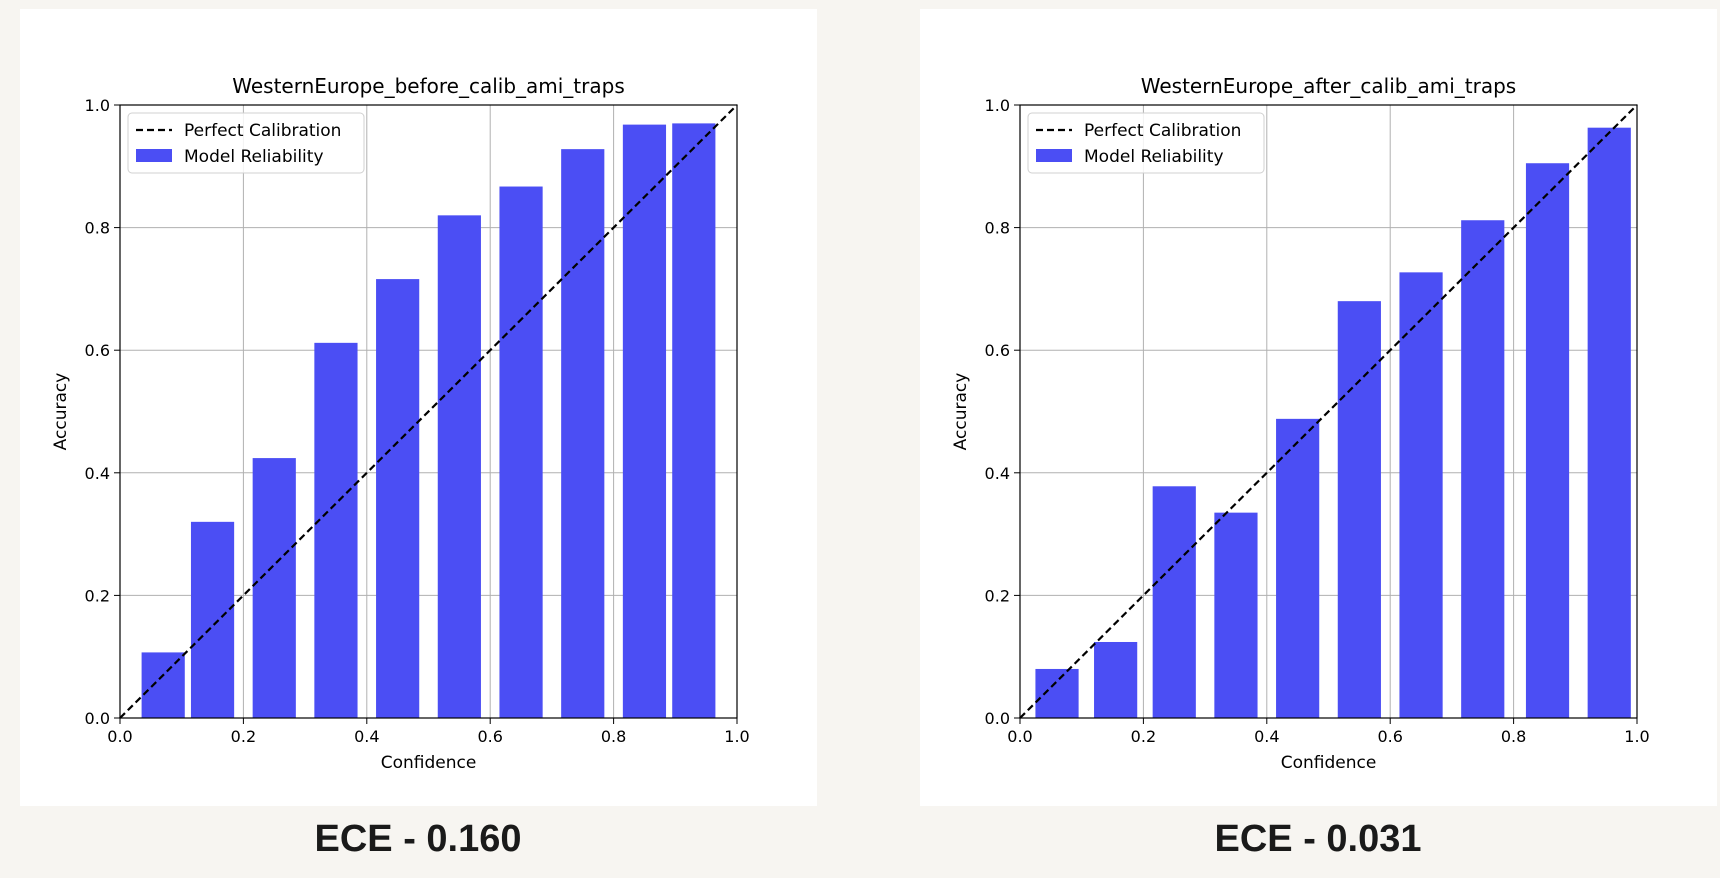  What do you see at coordinates (1318, 839) in the screenshot?
I see `ece-caption-after: ECE - 0.031` at bounding box center [1318, 839].